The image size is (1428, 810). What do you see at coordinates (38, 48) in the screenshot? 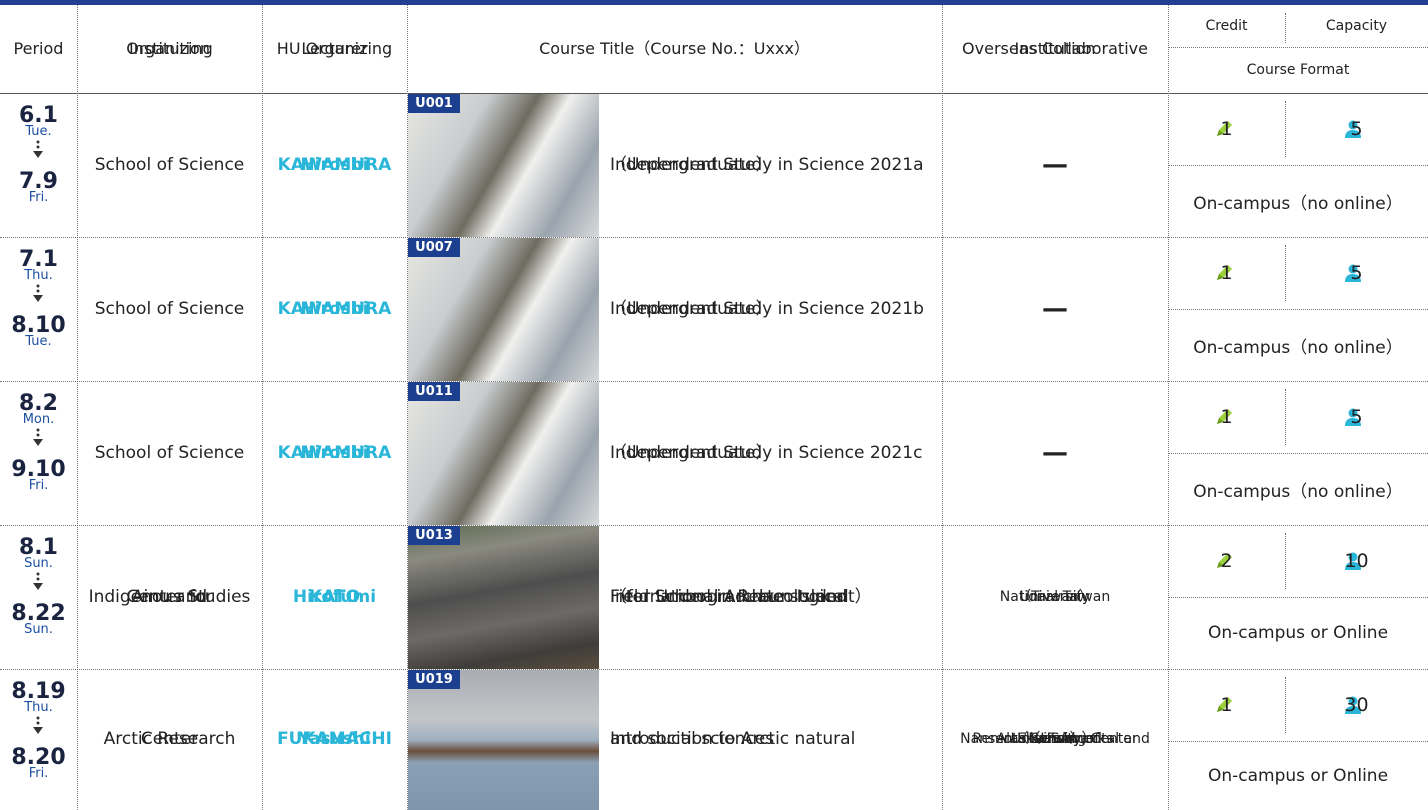
I see `header-period: Period` at bounding box center [38, 48].